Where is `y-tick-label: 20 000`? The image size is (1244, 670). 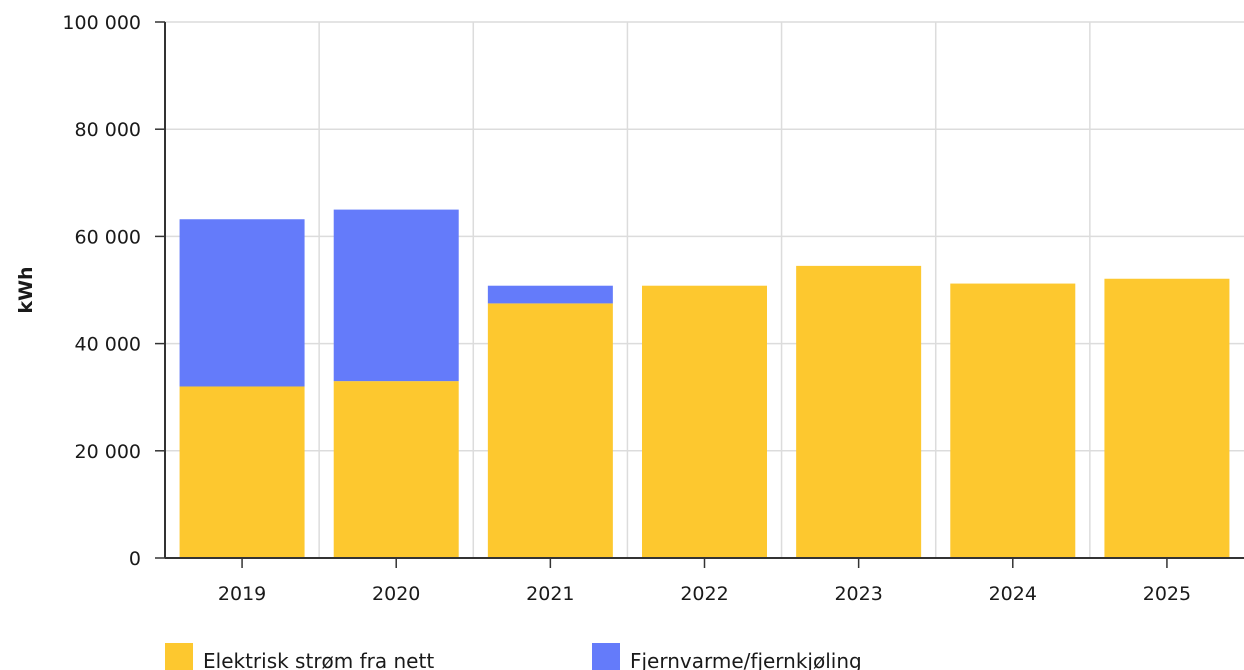
y-tick-label: 20 000 is located at coordinates (108, 452).